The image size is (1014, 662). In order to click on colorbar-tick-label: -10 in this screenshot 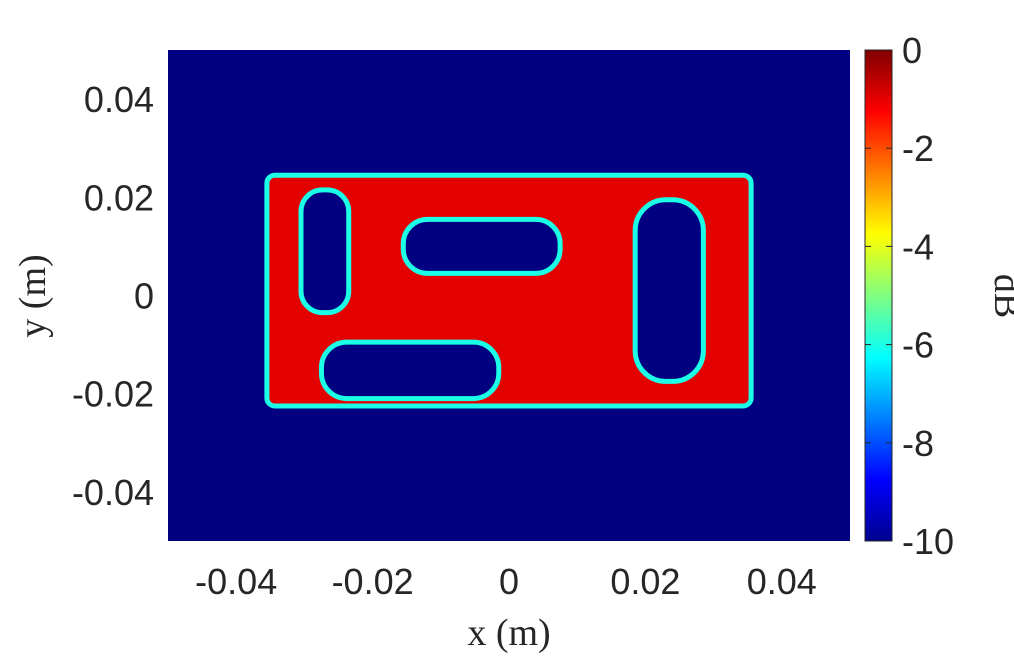, I will do `click(928, 541)`.